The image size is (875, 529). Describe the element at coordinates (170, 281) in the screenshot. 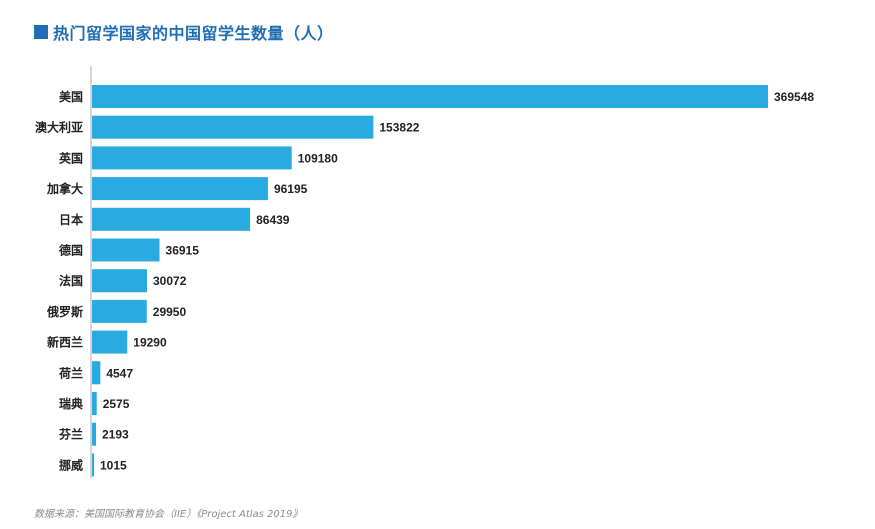

I see `data-label: 30072` at that location.